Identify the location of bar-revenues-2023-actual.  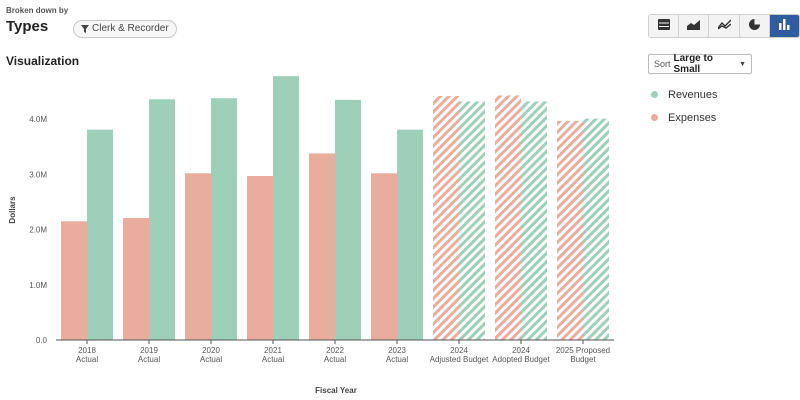
(410, 234).